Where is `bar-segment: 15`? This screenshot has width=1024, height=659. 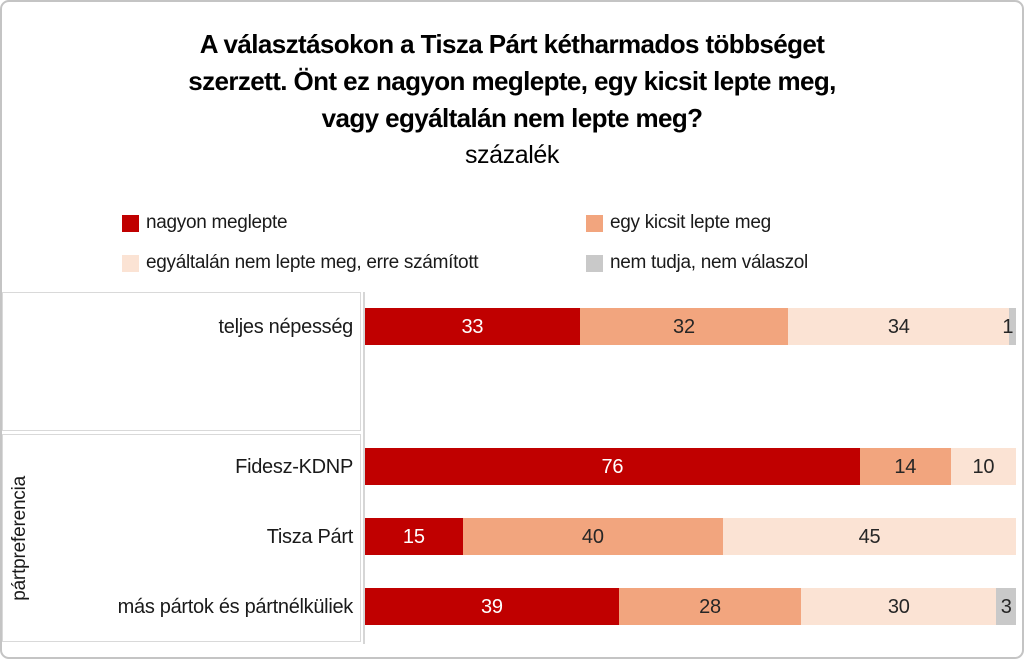
bar-segment: 15 is located at coordinates (414, 536).